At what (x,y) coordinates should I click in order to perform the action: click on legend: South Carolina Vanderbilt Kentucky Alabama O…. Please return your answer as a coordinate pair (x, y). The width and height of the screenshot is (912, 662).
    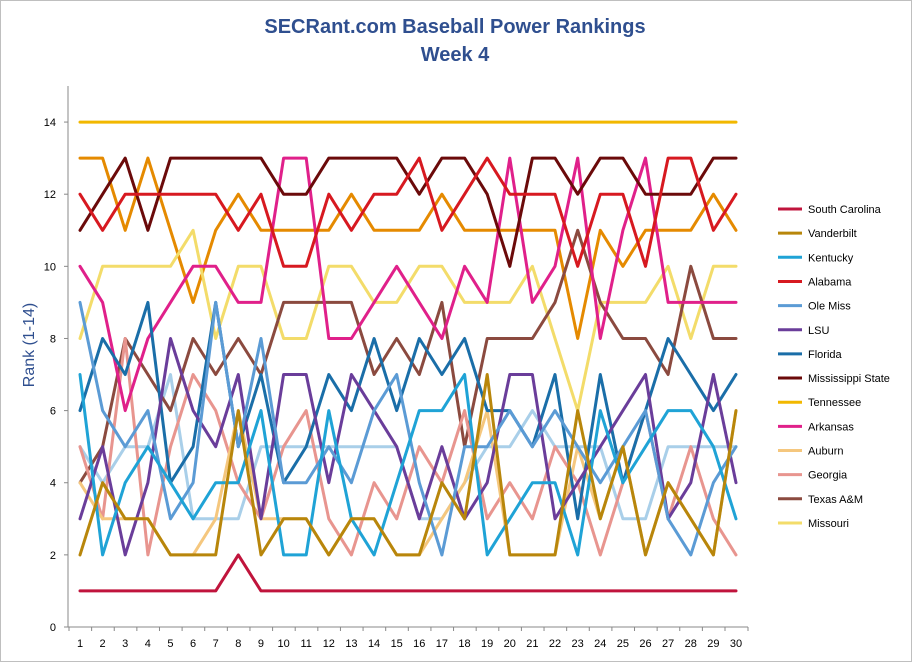
    Looking at the image, I should click on (834, 367).